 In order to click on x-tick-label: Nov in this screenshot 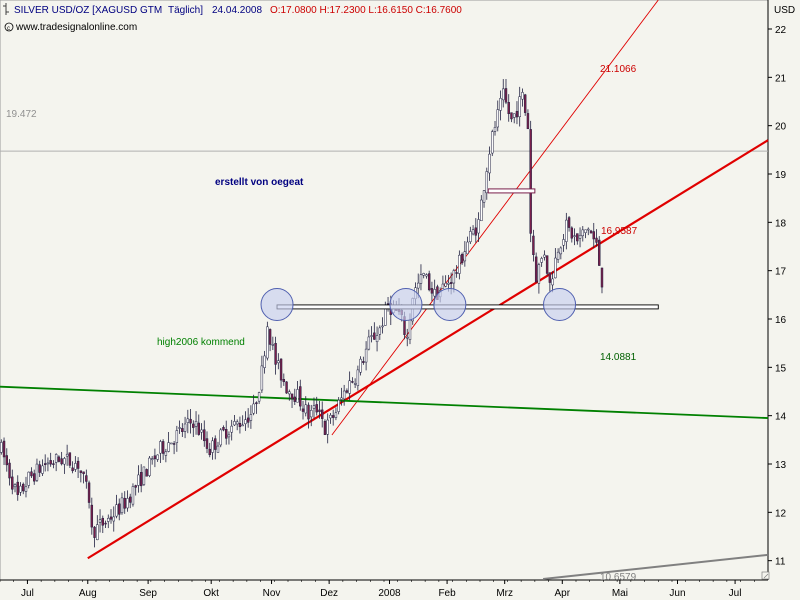, I will do `click(272, 593)`.